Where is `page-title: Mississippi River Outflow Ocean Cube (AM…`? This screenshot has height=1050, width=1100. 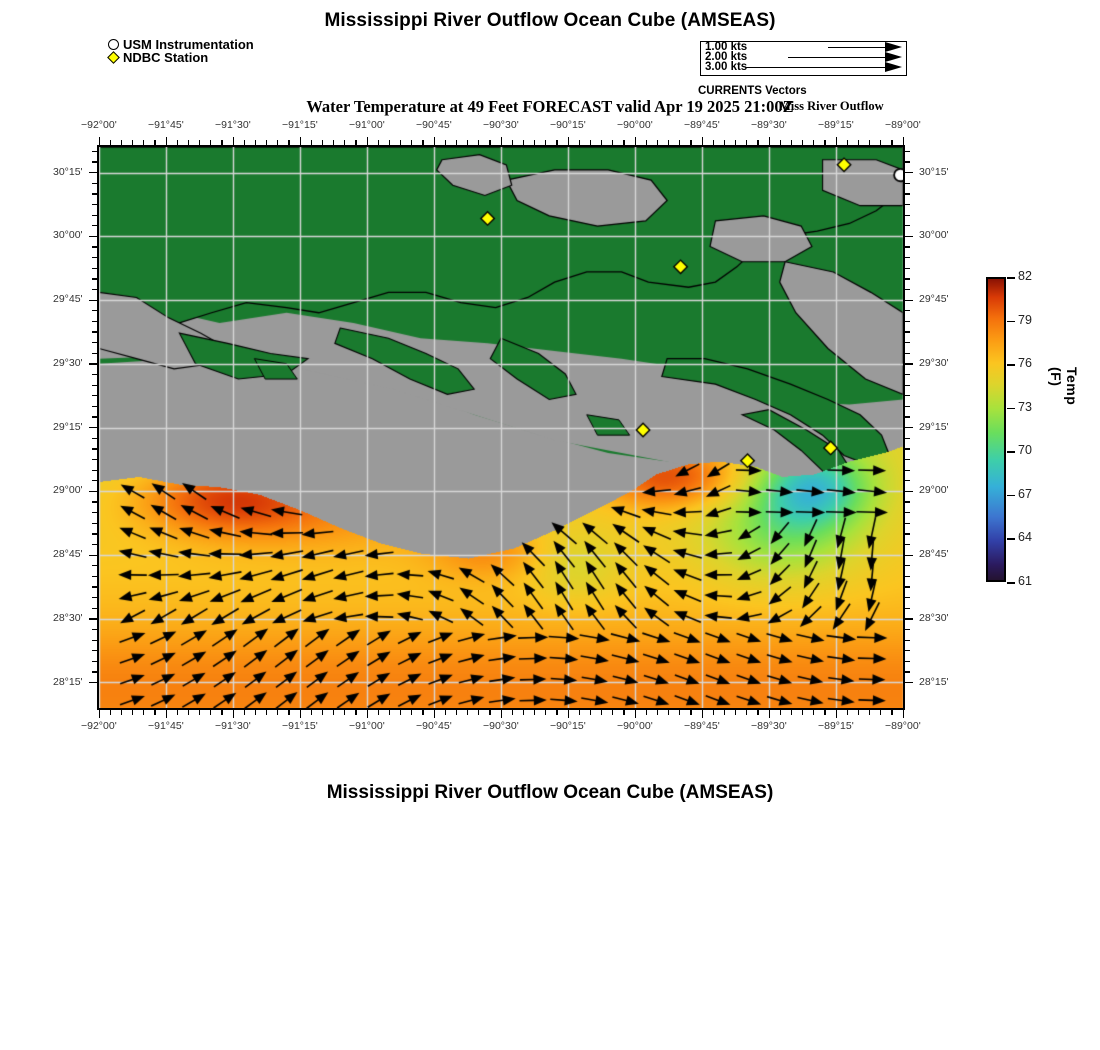 page-title: Mississippi River Outflow Ocean Cube (AM… is located at coordinates (550, 20).